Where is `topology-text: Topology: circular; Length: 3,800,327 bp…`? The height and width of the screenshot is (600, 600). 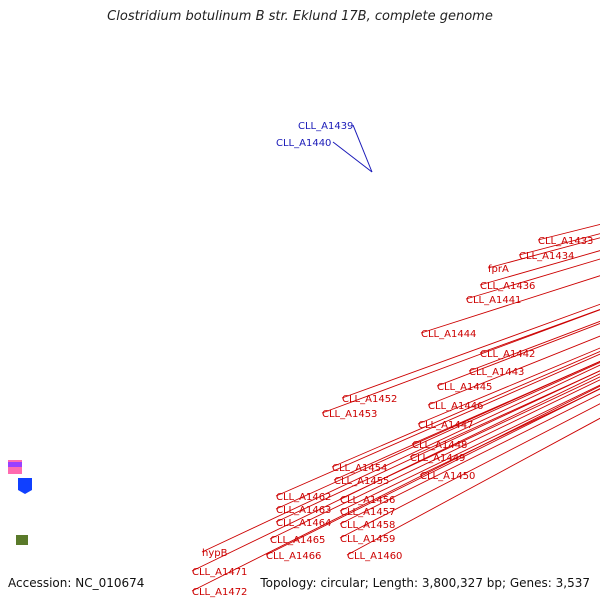
topology-text: Topology: circular; Length: 3,800,327 bp… is located at coordinates (425, 583).